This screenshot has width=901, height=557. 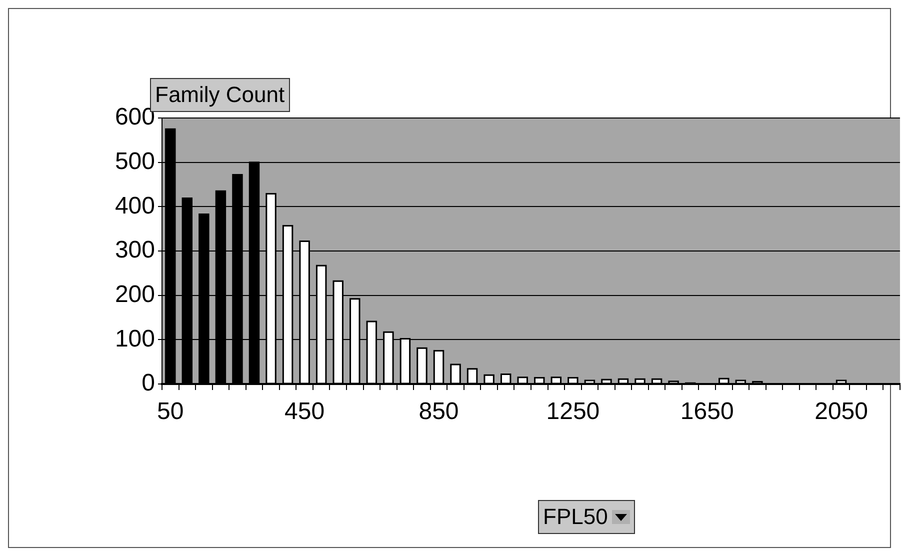 I want to click on x-axis-title: FPL50, so click(x=575, y=517).